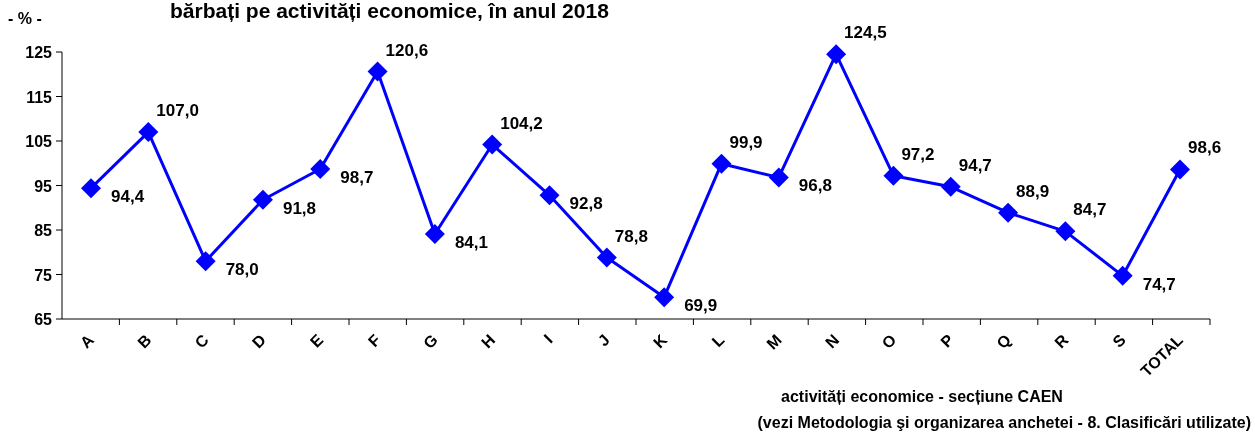  I want to click on data-label: 98,7, so click(357, 178).